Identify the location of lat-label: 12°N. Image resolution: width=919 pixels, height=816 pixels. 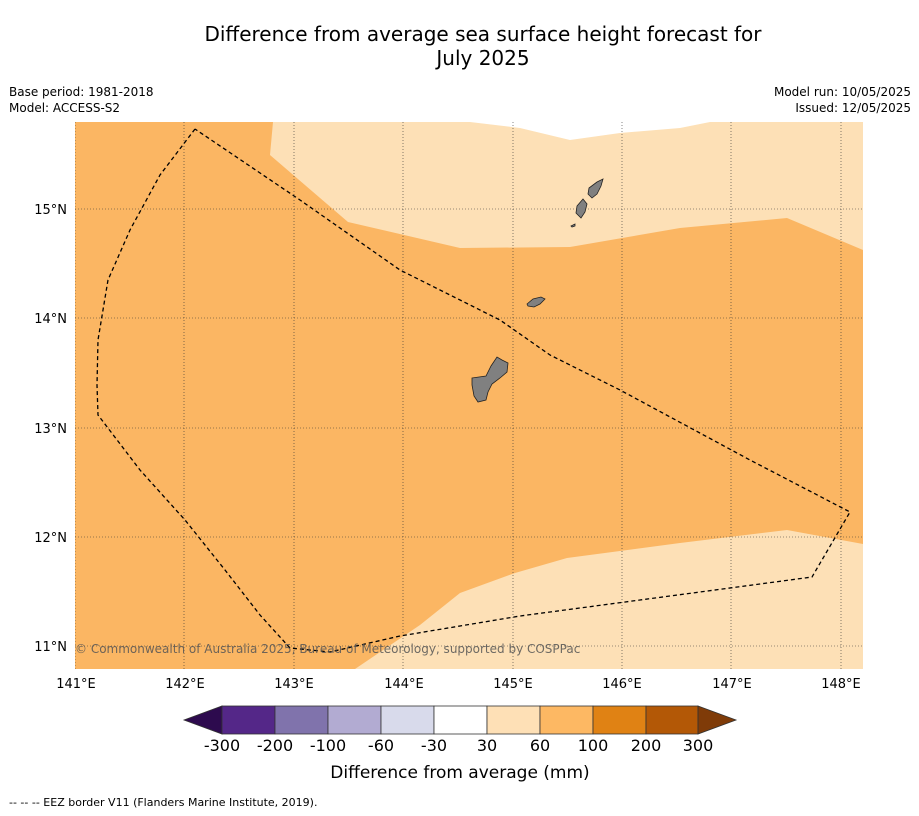
(50, 538).